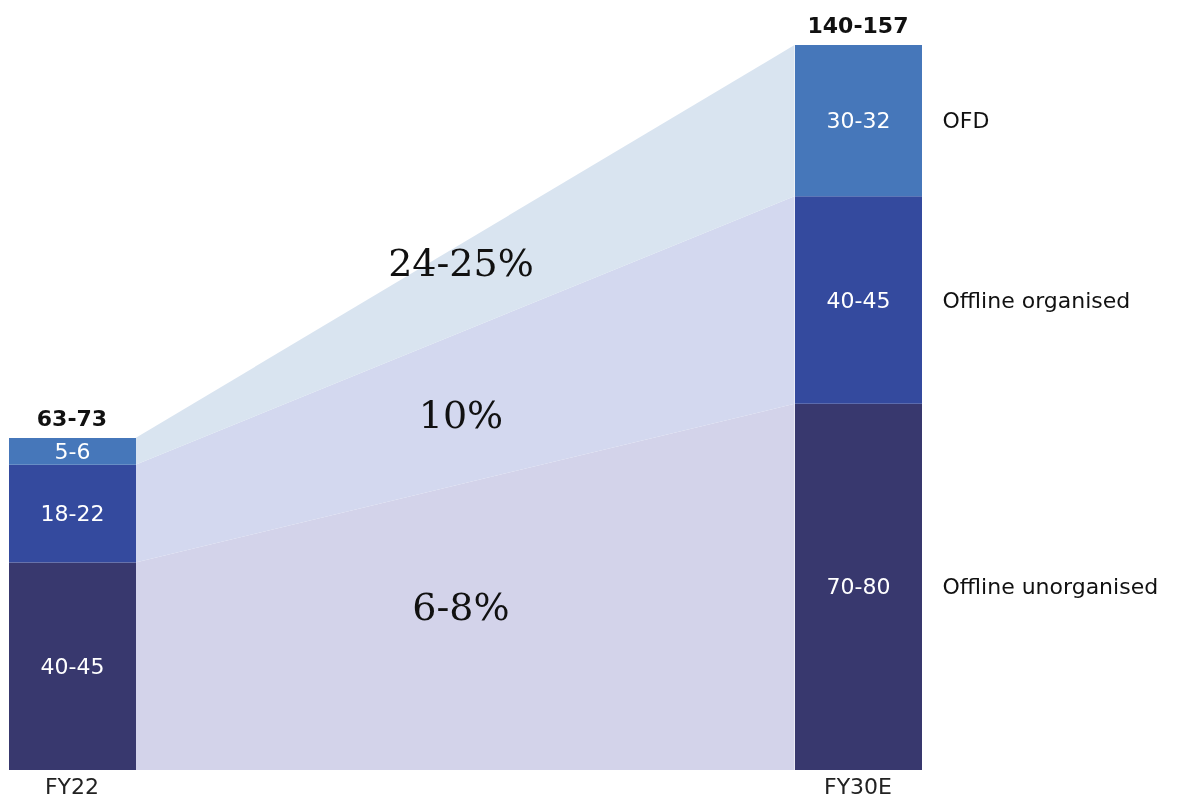  What do you see at coordinates (461, 262) in the screenshot?
I see `annotation: 24-25%` at bounding box center [461, 262].